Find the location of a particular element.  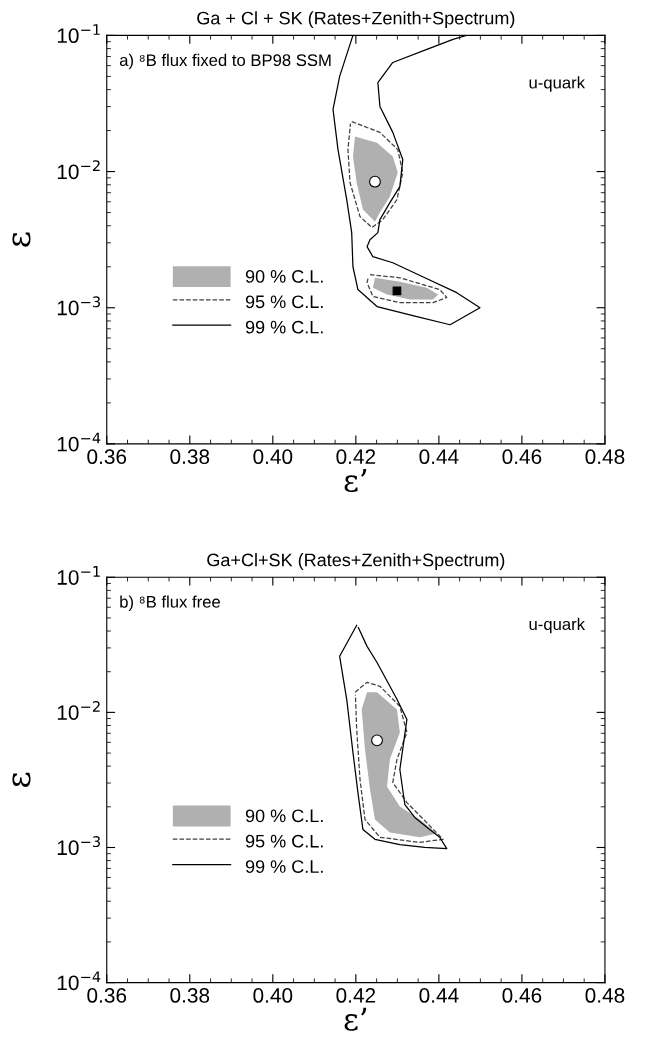

annotation: b) ⁸B flux free is located at coordinates (170, 603).